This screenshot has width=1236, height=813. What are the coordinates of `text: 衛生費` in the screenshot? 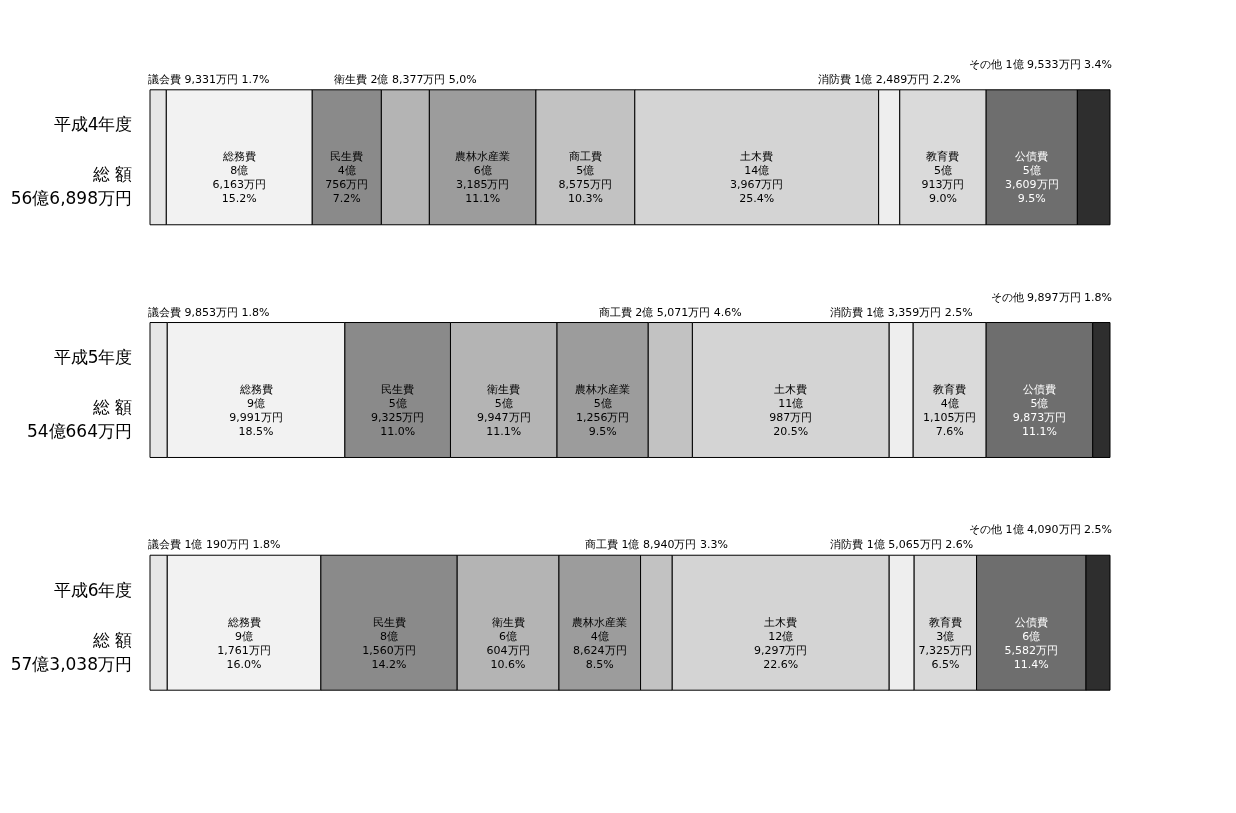 It's located at (504, 389).